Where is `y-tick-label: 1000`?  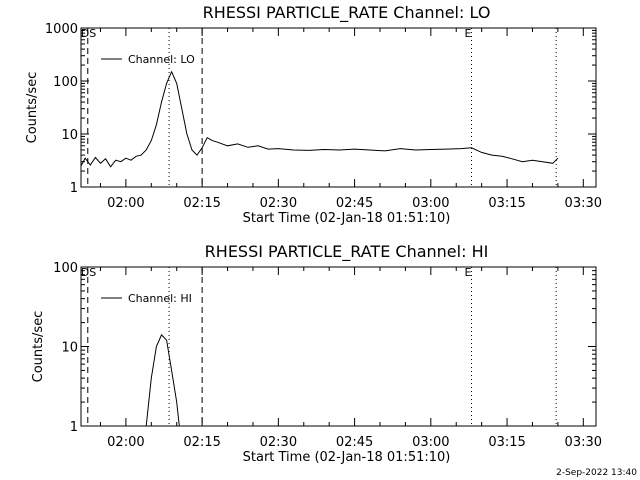
y-tick-label: 1000 is located at coordinates (61, 29).